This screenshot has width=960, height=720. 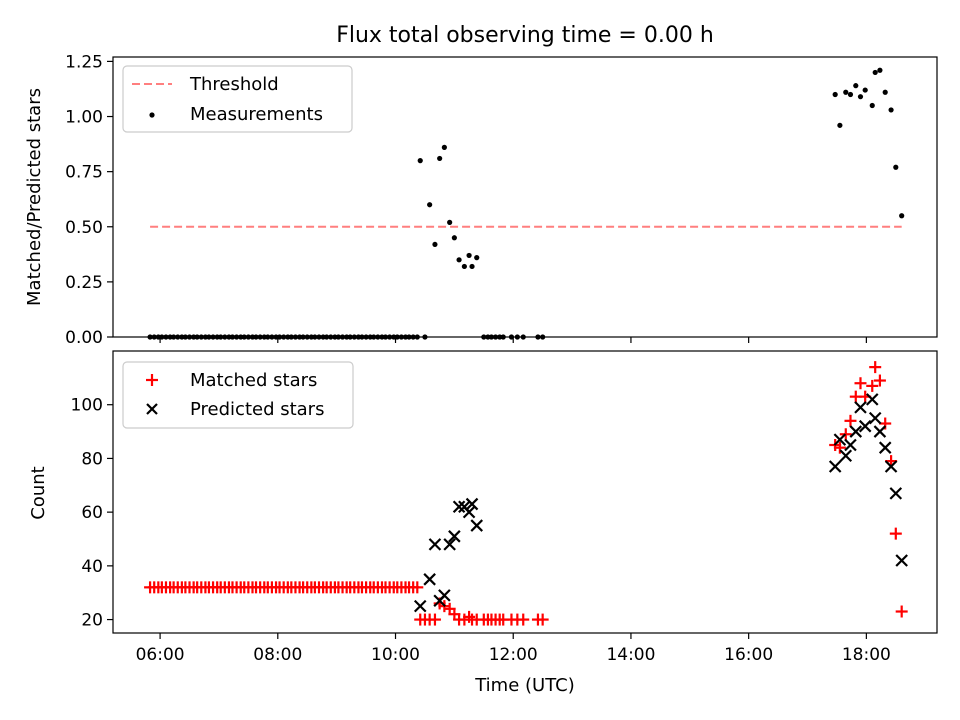 What do you see at coordinates (92, 459) in the screenshot?
I see `bottom-y-tick-label: 80` at bounding box center [92, 459].